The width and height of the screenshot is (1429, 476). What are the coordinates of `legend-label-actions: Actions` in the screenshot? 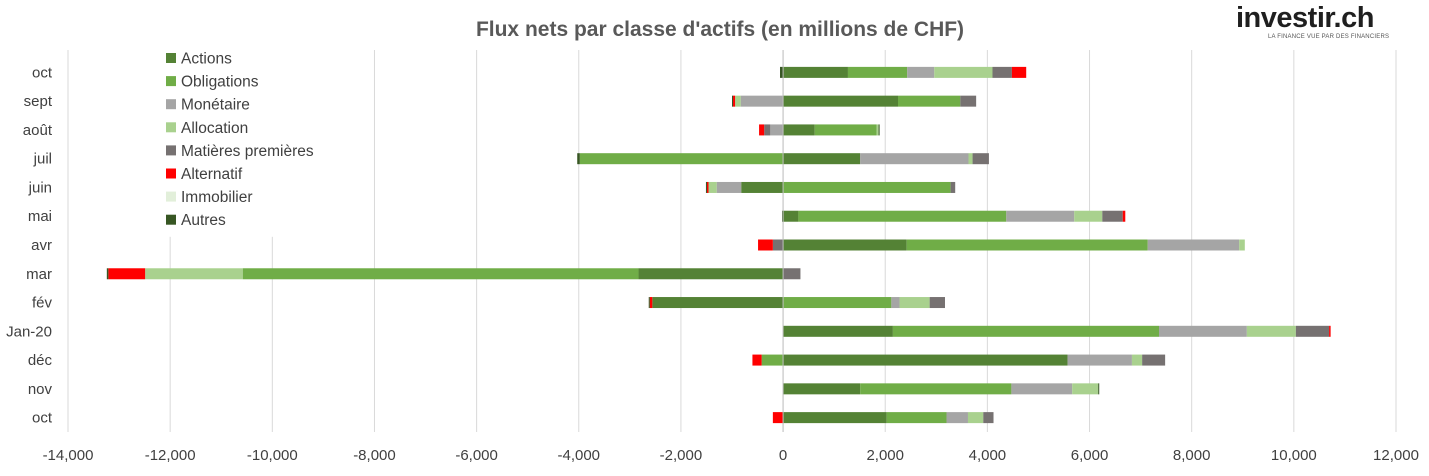 It's located at (206, 59).